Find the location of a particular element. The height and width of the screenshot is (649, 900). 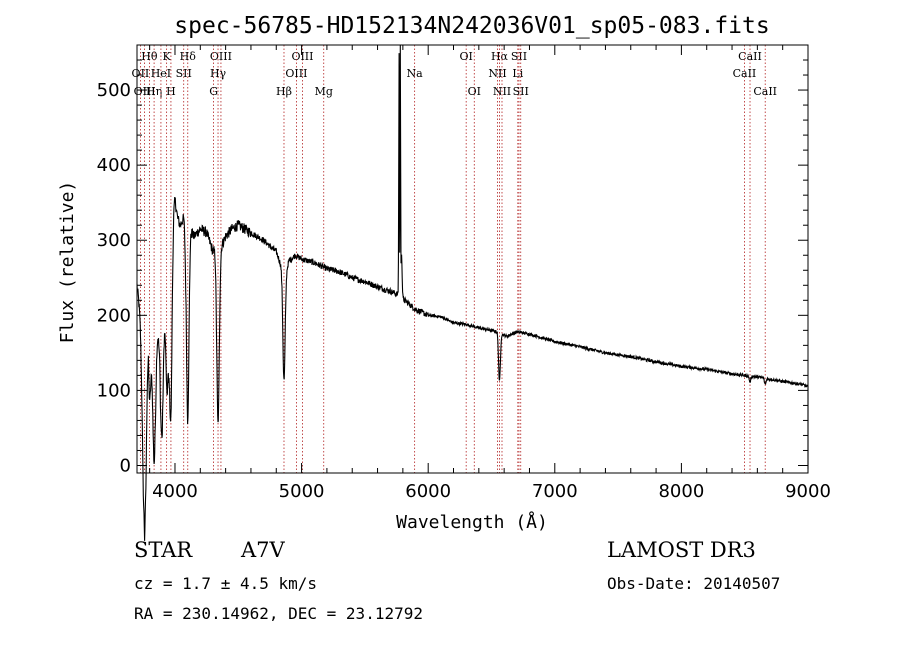

spectral-line-label: Hγ is located at coordinates (218, 73).